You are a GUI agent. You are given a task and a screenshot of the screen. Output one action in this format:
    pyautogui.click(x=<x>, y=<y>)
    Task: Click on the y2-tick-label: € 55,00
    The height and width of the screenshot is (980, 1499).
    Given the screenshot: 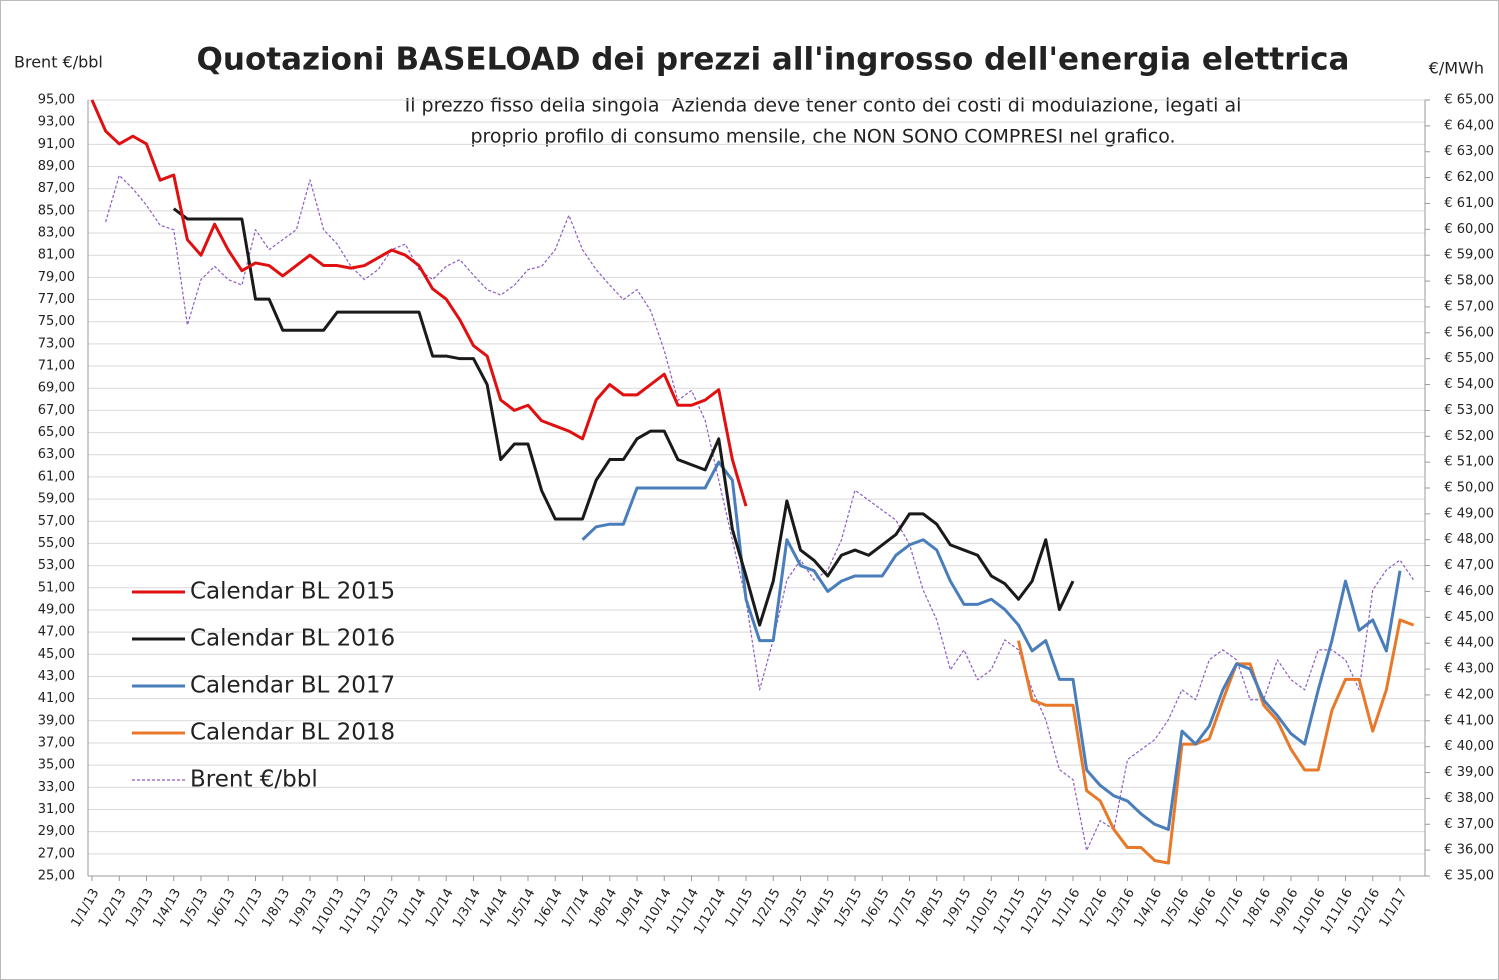 What is the action you would take?
    pyautogui.click(x=1469, y=358)
    